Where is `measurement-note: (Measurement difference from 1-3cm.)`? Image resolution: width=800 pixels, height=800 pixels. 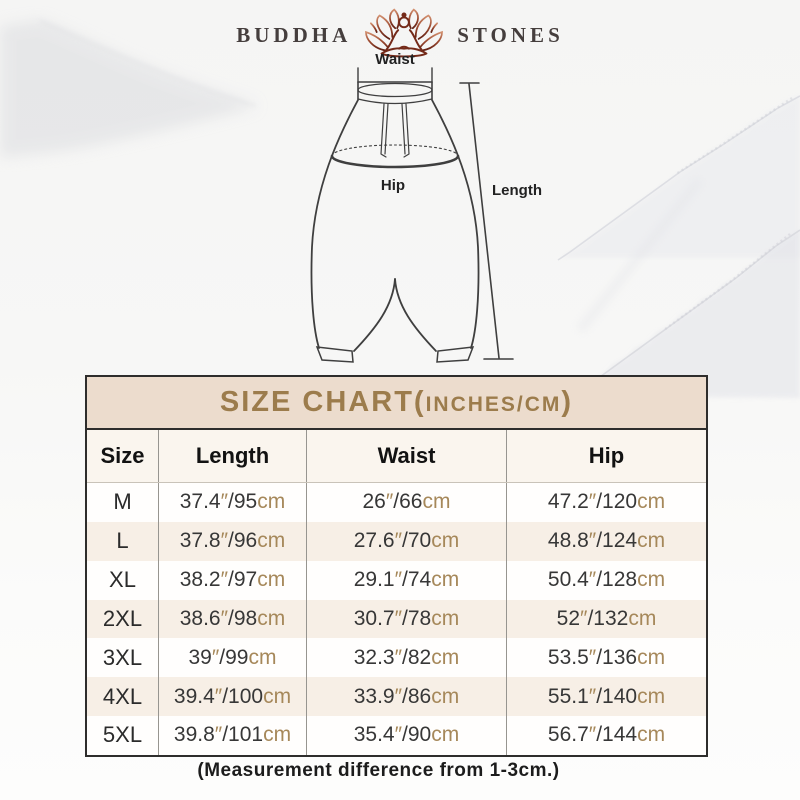 measurement-note: (Measurement difference from 1-3cm.) is located at coordinates (378, 770).